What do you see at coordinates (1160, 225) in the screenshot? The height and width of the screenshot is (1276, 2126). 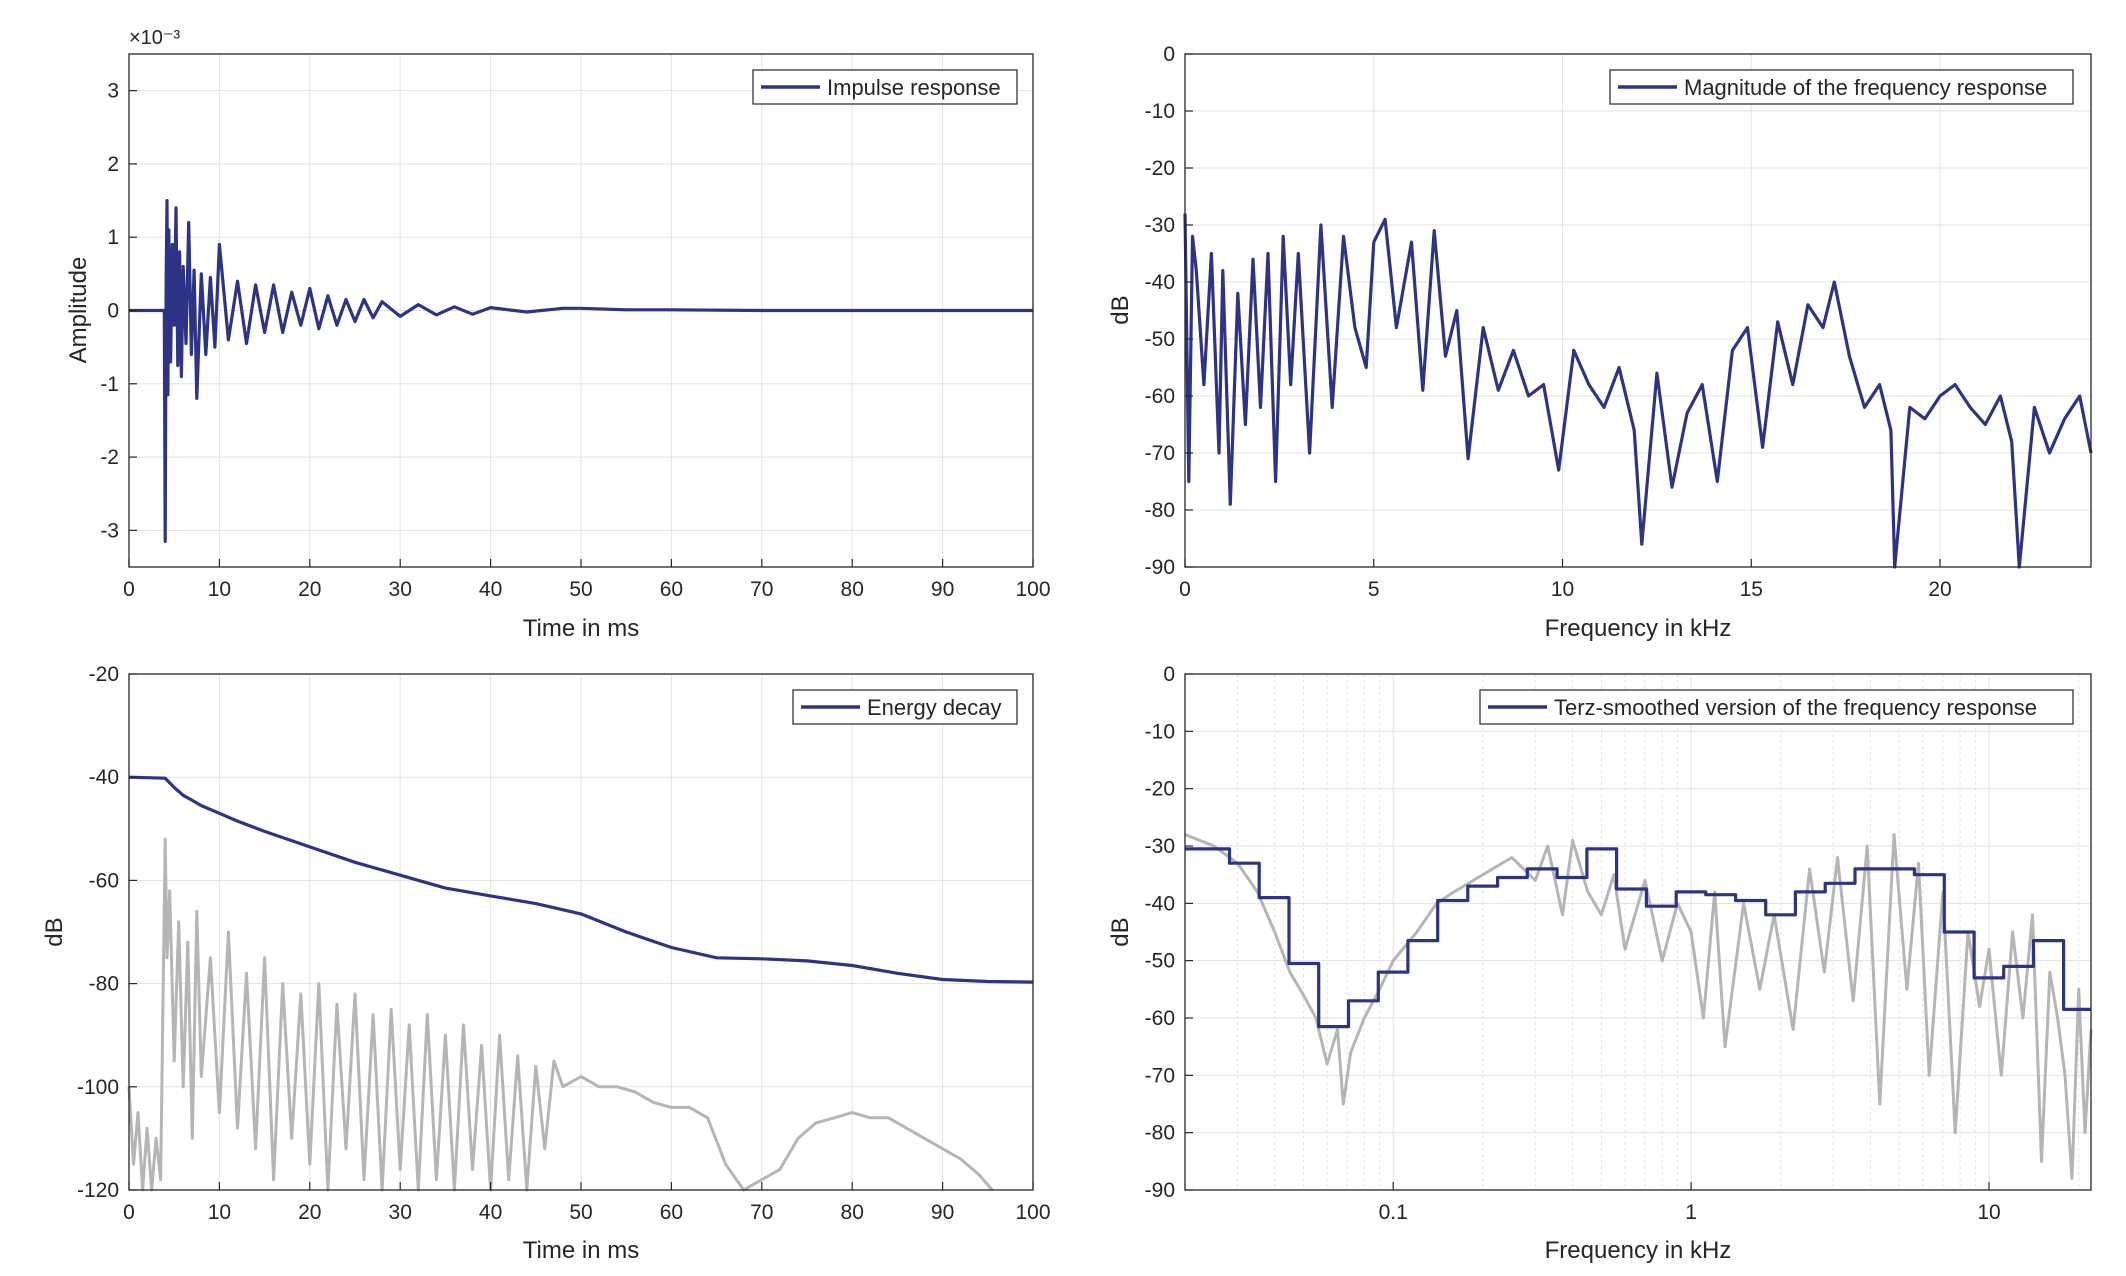 I see `magnitude-y-tick-label: -30` at bounding box center [1160, 225].